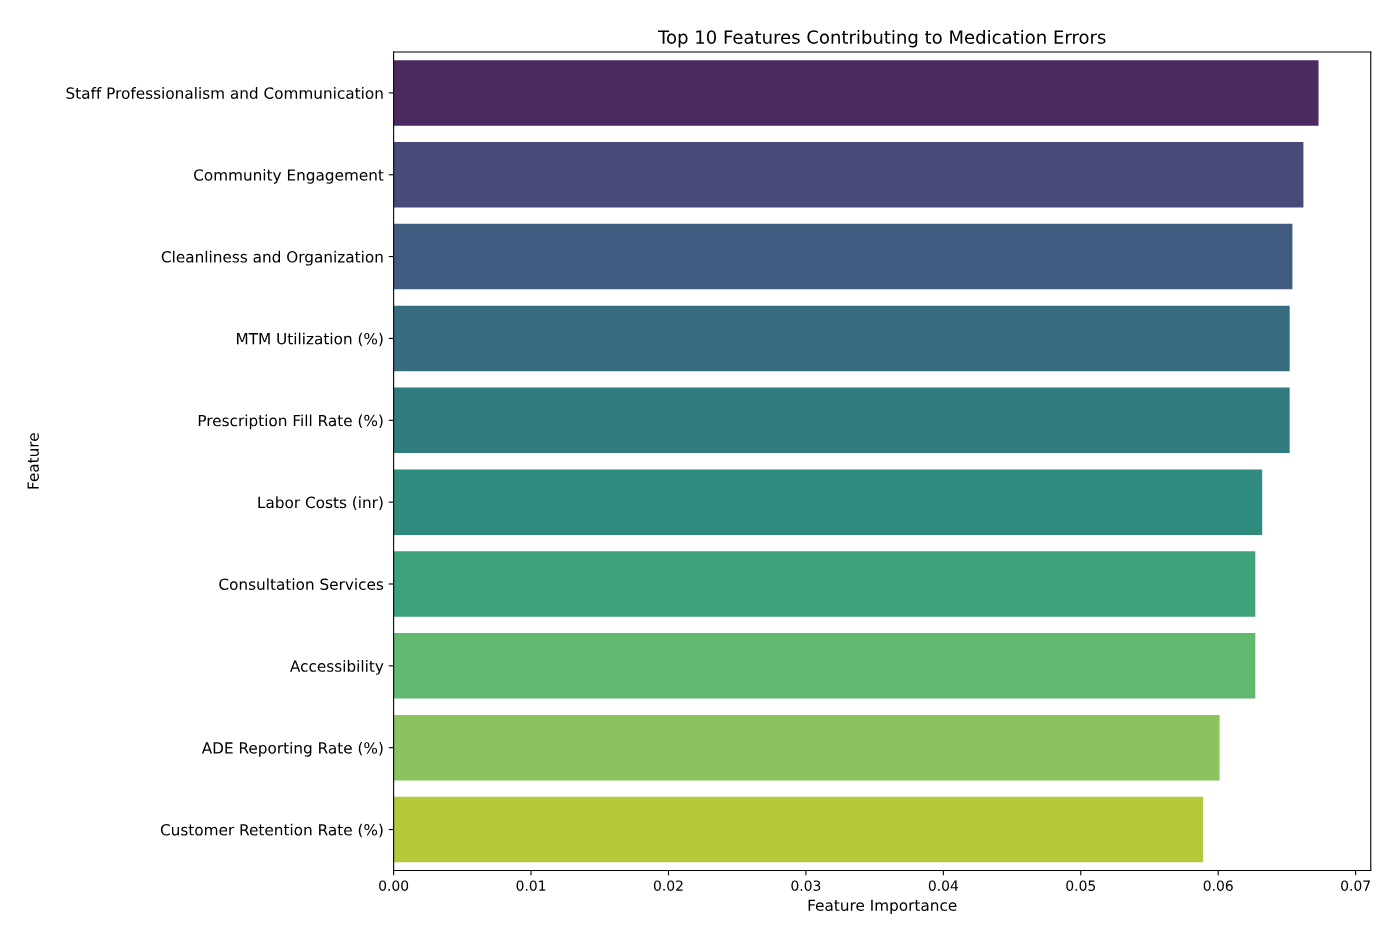 Image resolution: width=1386 pixels, height=928 pixels. What do you see at coordinates (394, 885) in the screenshot?
I see `x-tick-label: 0.00` at bounding box center [394, 885].